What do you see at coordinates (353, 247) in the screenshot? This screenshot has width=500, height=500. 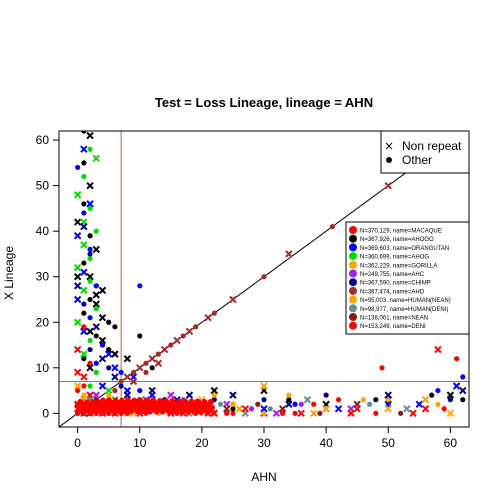 I see `legend-color-dot` at bounding box center [353, 247].